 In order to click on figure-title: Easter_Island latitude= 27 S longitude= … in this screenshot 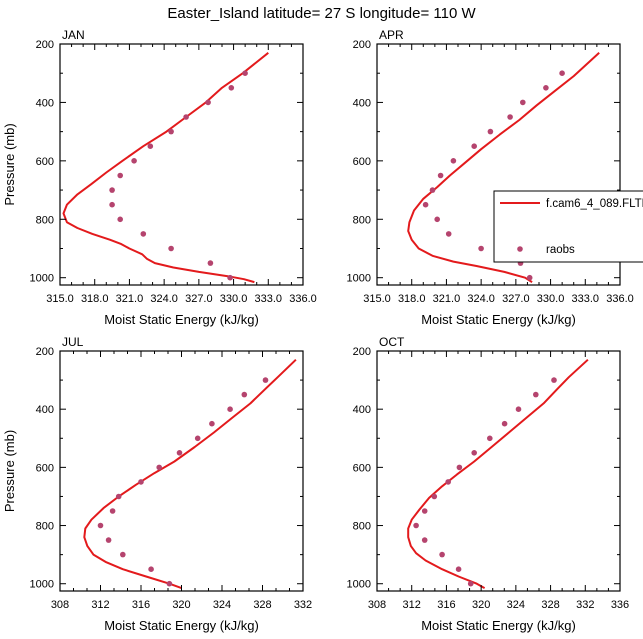, I will do `click(321, 13)`.